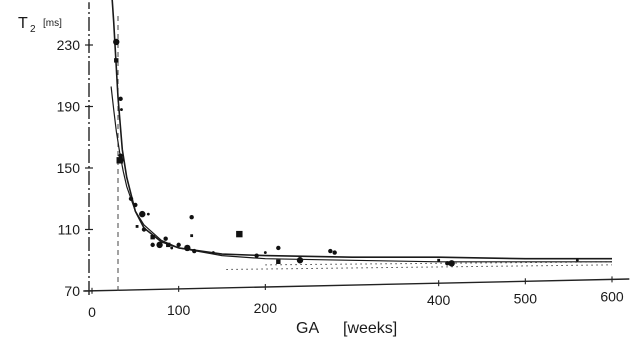 This screenshot has width=630, height=340. What do you see at coordinates (92, 312) in the screenshot?
I see `x-tick-label: 0` at bounding box center [92, 312].